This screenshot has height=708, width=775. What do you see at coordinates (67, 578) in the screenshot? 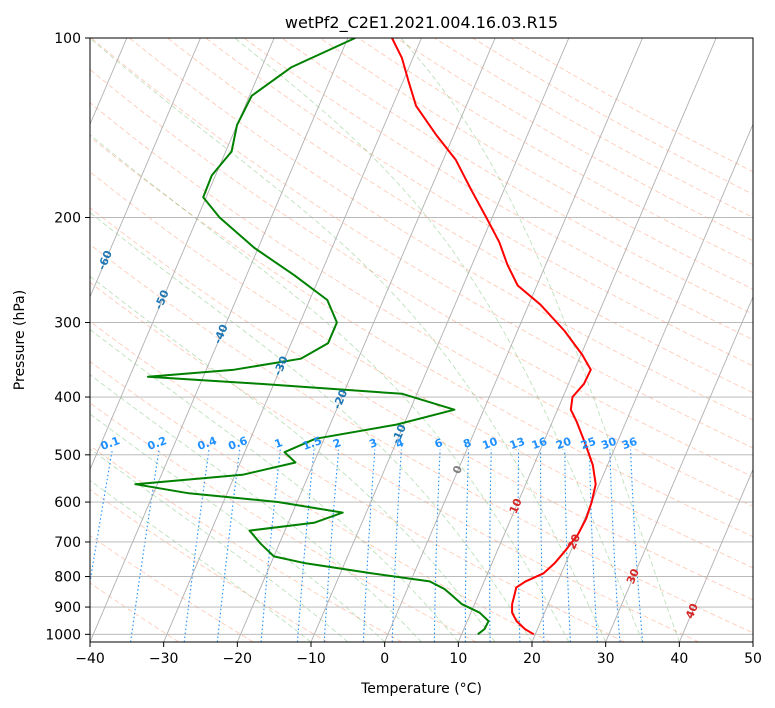
I see `y-tick-label: 800` at bounding box center [67, 578].